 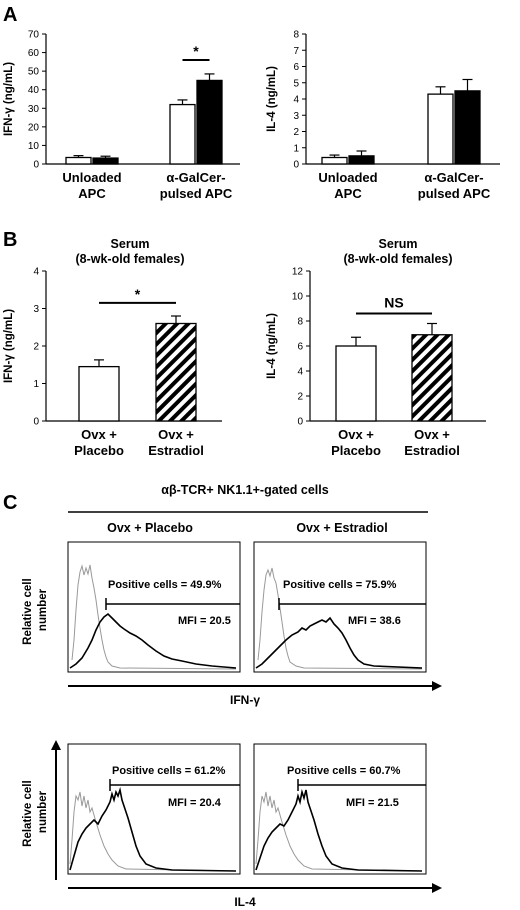 I want to click on positive-cells-label: Positive cells = 75.9%, so click(x=340, y=585).